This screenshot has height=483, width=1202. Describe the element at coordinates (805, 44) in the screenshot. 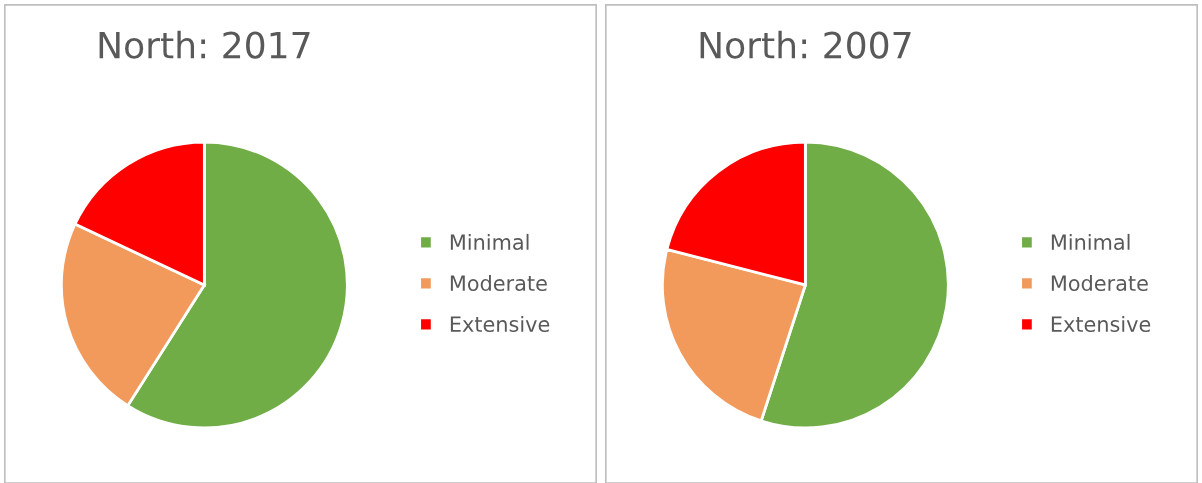

I see `chart-title: North: 2007` at that location.